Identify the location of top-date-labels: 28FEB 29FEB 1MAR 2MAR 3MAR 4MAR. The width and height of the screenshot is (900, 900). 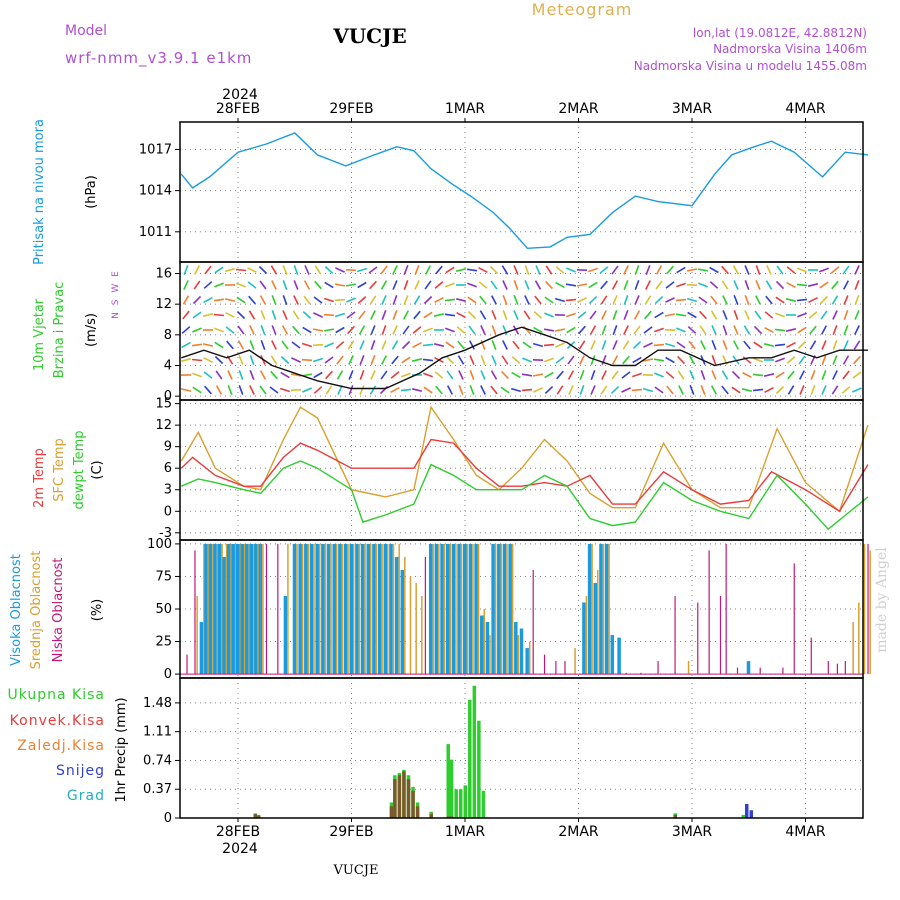
(521, 111).